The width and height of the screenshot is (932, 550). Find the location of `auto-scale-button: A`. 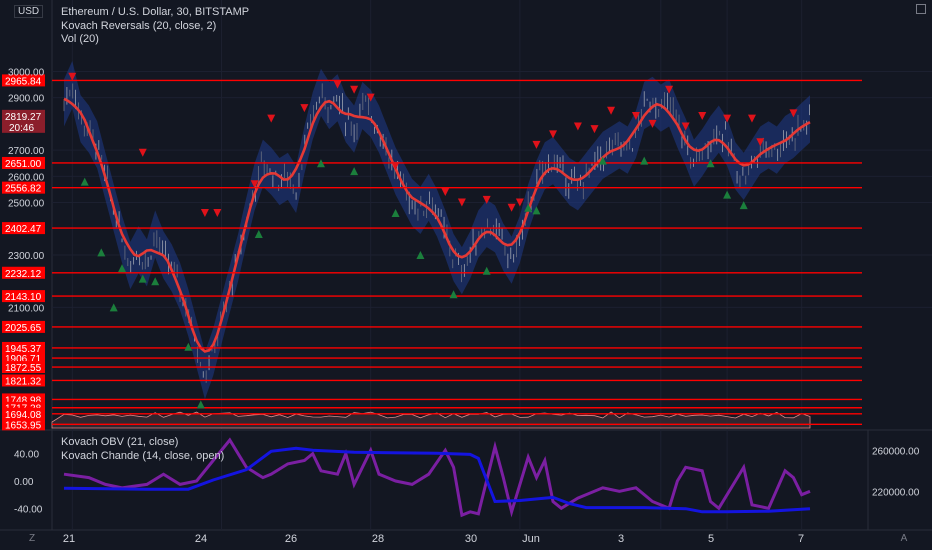

auto-scale-button: A is located at coordinates (904, 538).